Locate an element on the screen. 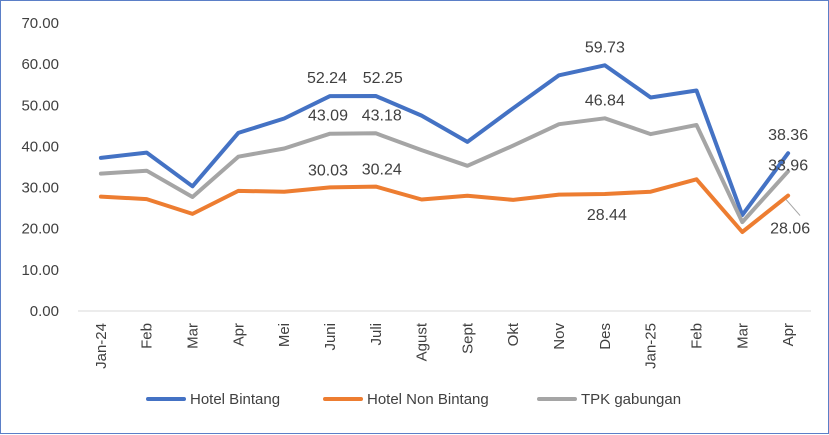 Image resolution: width=829 pixels, height=435 pixels. y-tick-label: 70.00 is located at coordinates (40, 23).